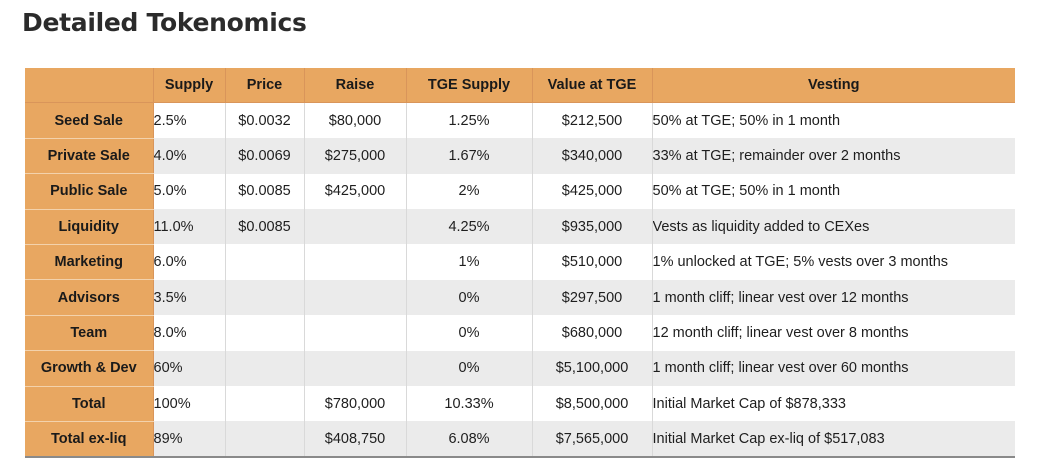 The height and width of the screenshot is (475, 1050). Describe the element at coordinates (189, 156) in the screenshot. I see `cell-supply: 4.0%` at that location.